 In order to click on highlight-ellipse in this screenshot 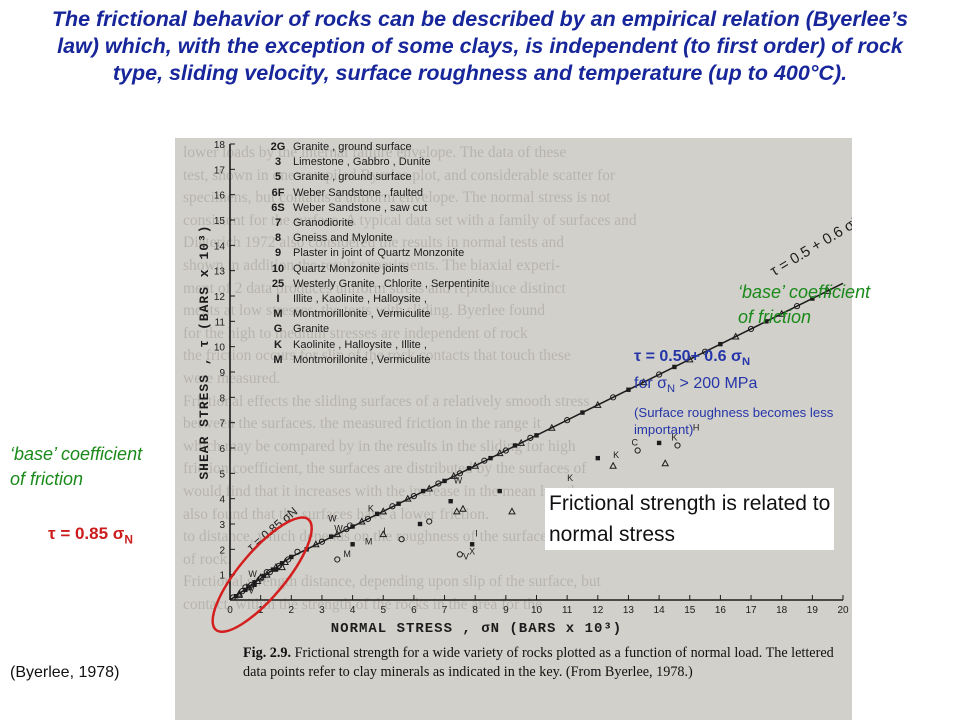, I will do `click(262, 575)`.